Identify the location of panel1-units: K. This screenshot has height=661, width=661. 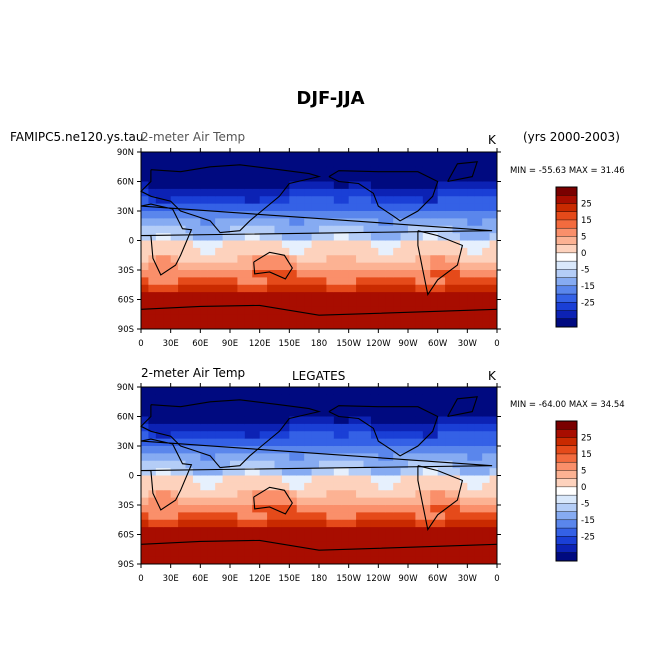
(492, 140).